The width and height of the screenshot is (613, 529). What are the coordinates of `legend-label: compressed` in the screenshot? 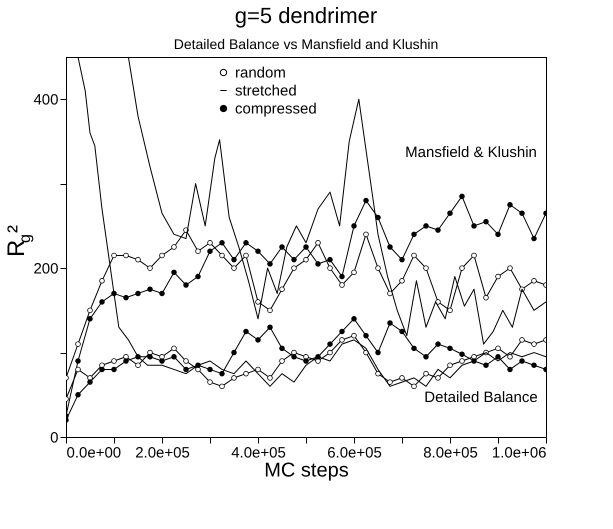 It's located at (276, 109).